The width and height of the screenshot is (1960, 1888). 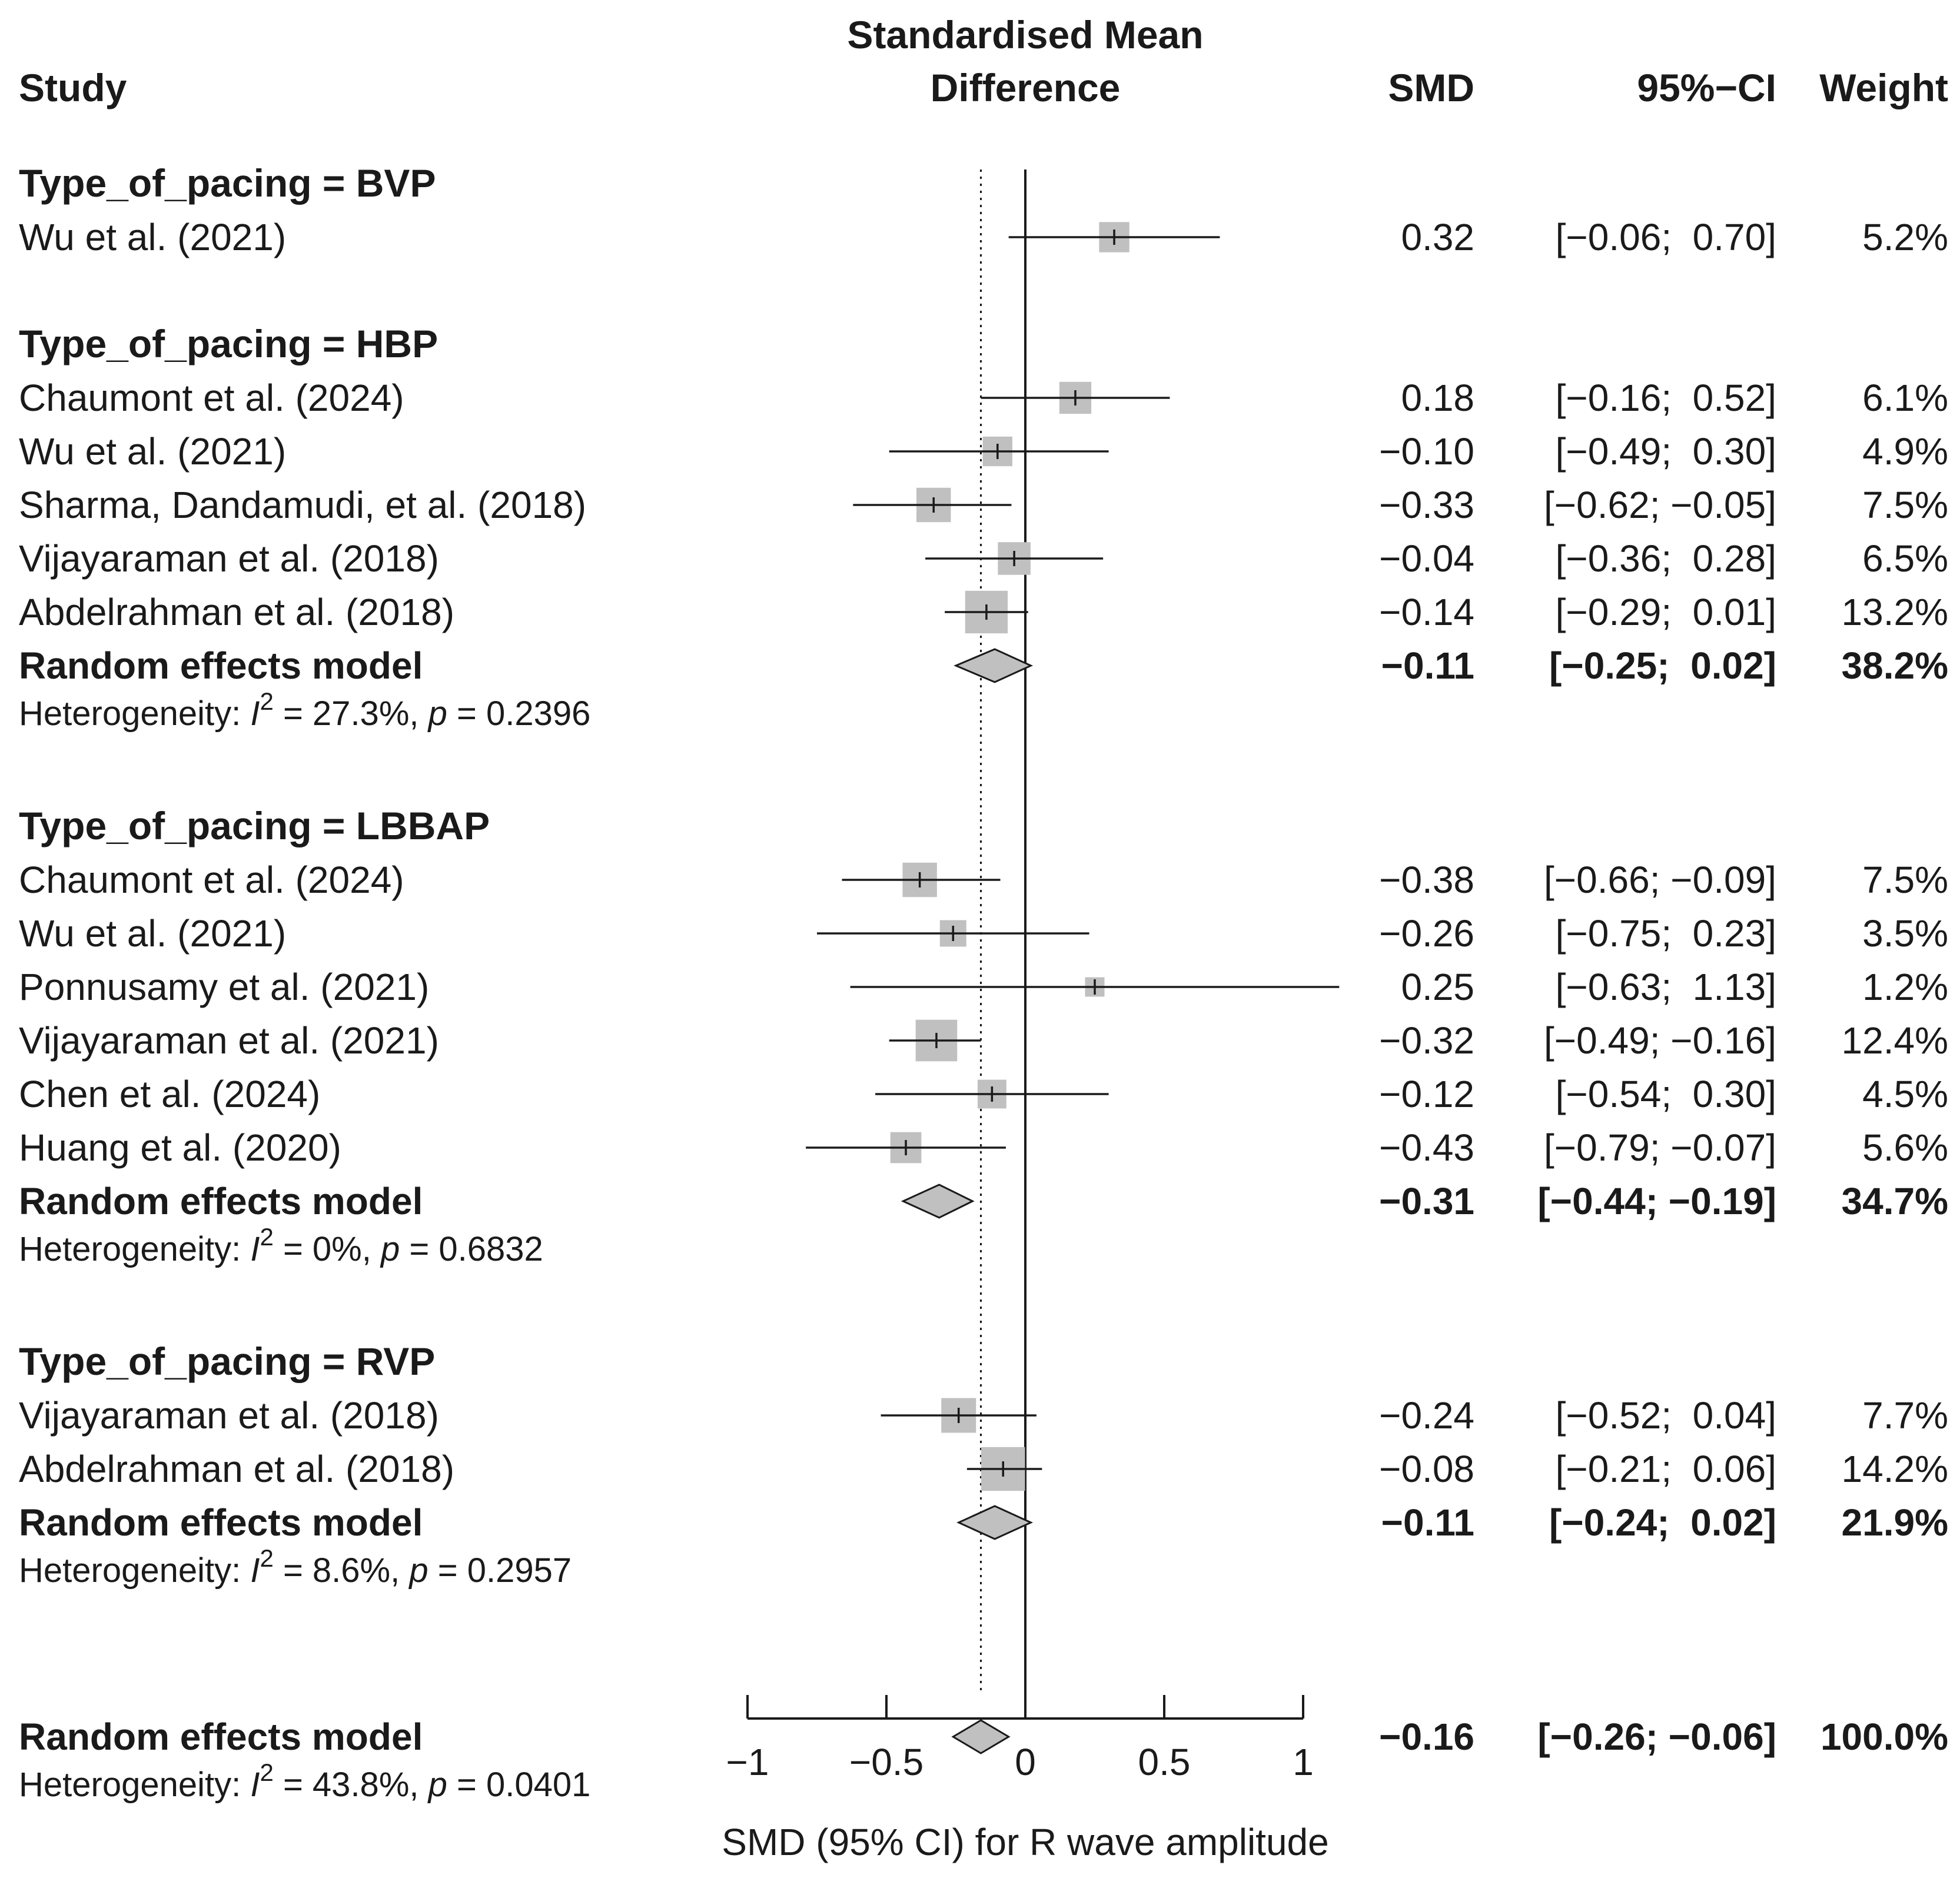 What do you see at coordinates (1660, 1147) in the screenshot?
I see `ci-value: [−0.79; −0.07]` at bounding box center [1660, 1147].